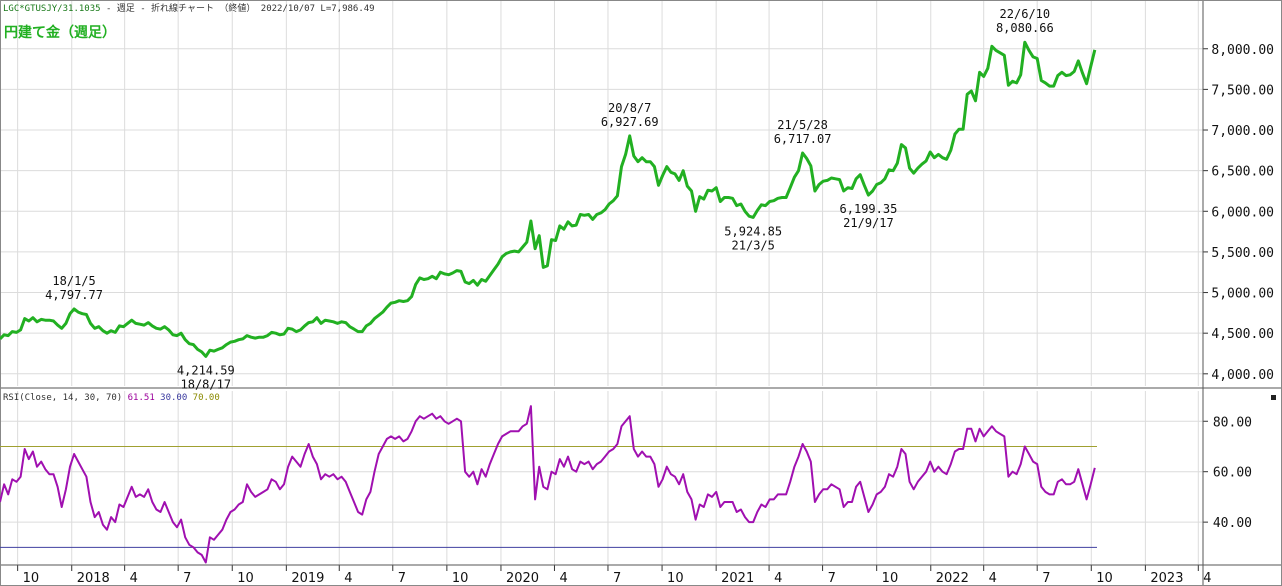  Describe the element at coordinates (60, 33) in the screenshot. I see `chart-title: 円建て金（週足）` at that location.